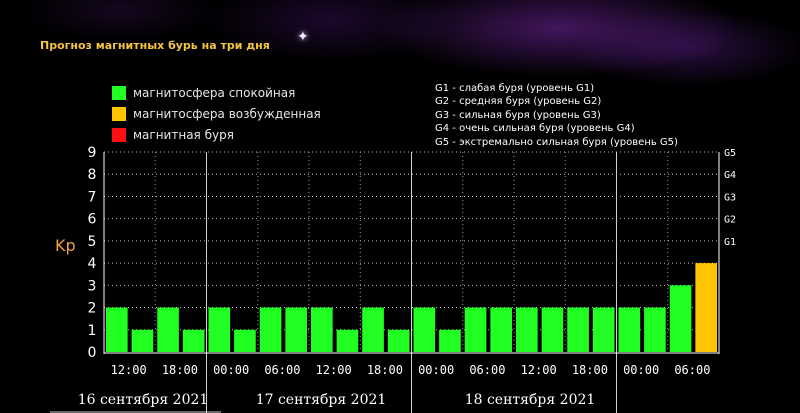 Image resolution: width=800 pixels, height=413 pixels. What do you see at coordinates (92, 153) in the screenshot?
I see `y-tick-label: 9` at bounding box center [92, 153].